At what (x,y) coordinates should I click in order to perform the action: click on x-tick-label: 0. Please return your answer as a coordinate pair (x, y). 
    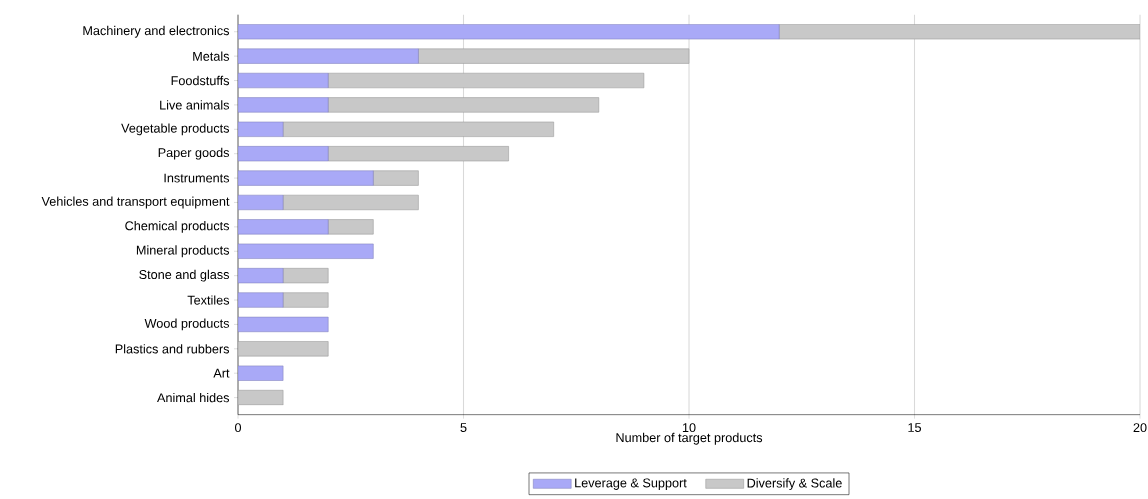
    Looking at the image, I should click on (238, 428).